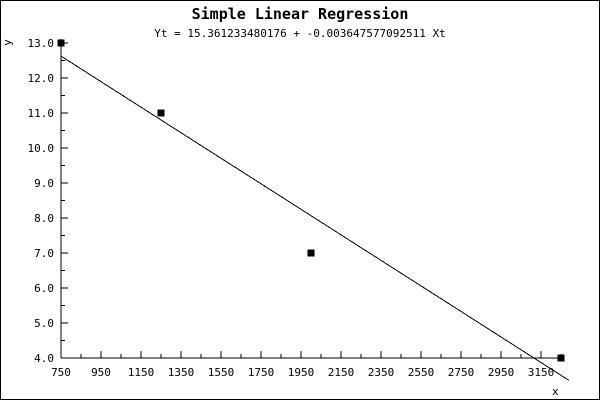 Image resolution: width=600 pixels, height=400 pixels. I want to click on x-axis-label: x, so click(555, 391).